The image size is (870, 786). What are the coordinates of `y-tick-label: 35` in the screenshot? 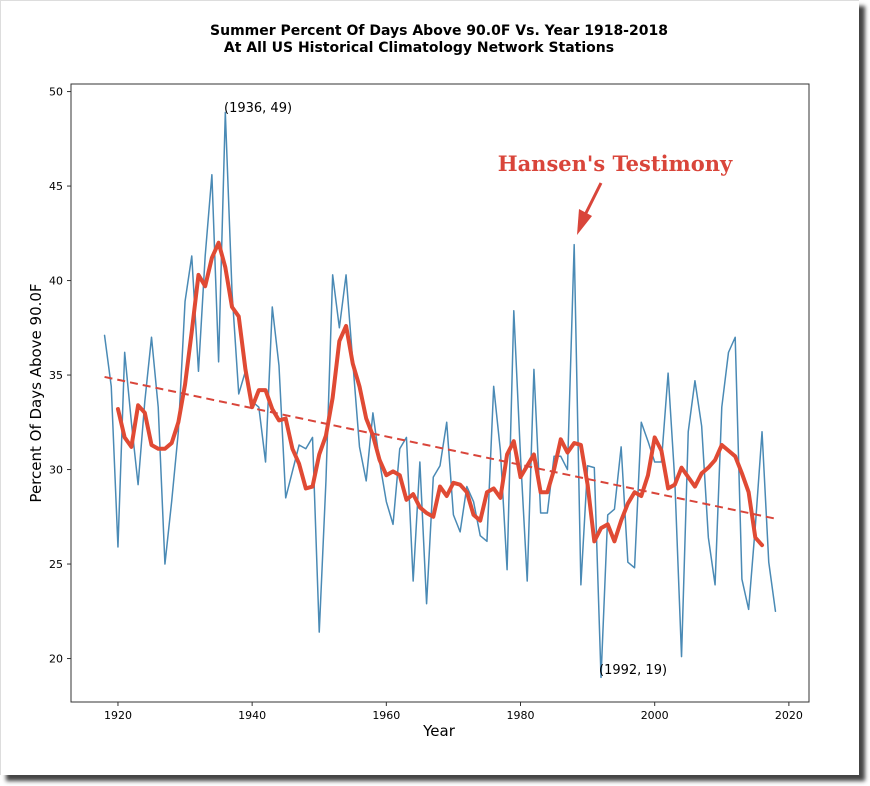 It's located at (56, 375).